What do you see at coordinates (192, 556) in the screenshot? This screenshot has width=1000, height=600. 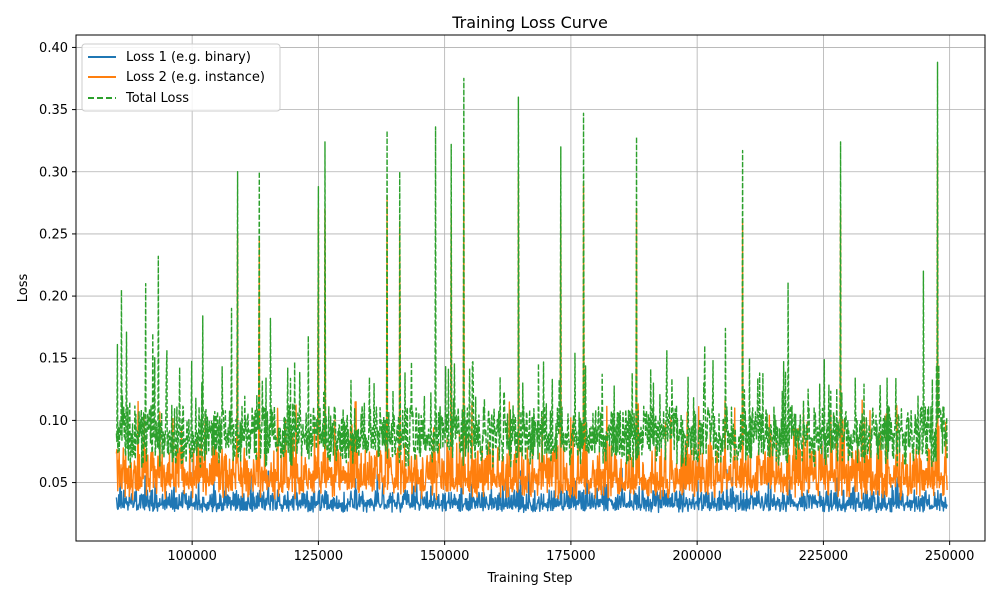 I see `x-tick-label: 100000` at bounding box center [192, 556].